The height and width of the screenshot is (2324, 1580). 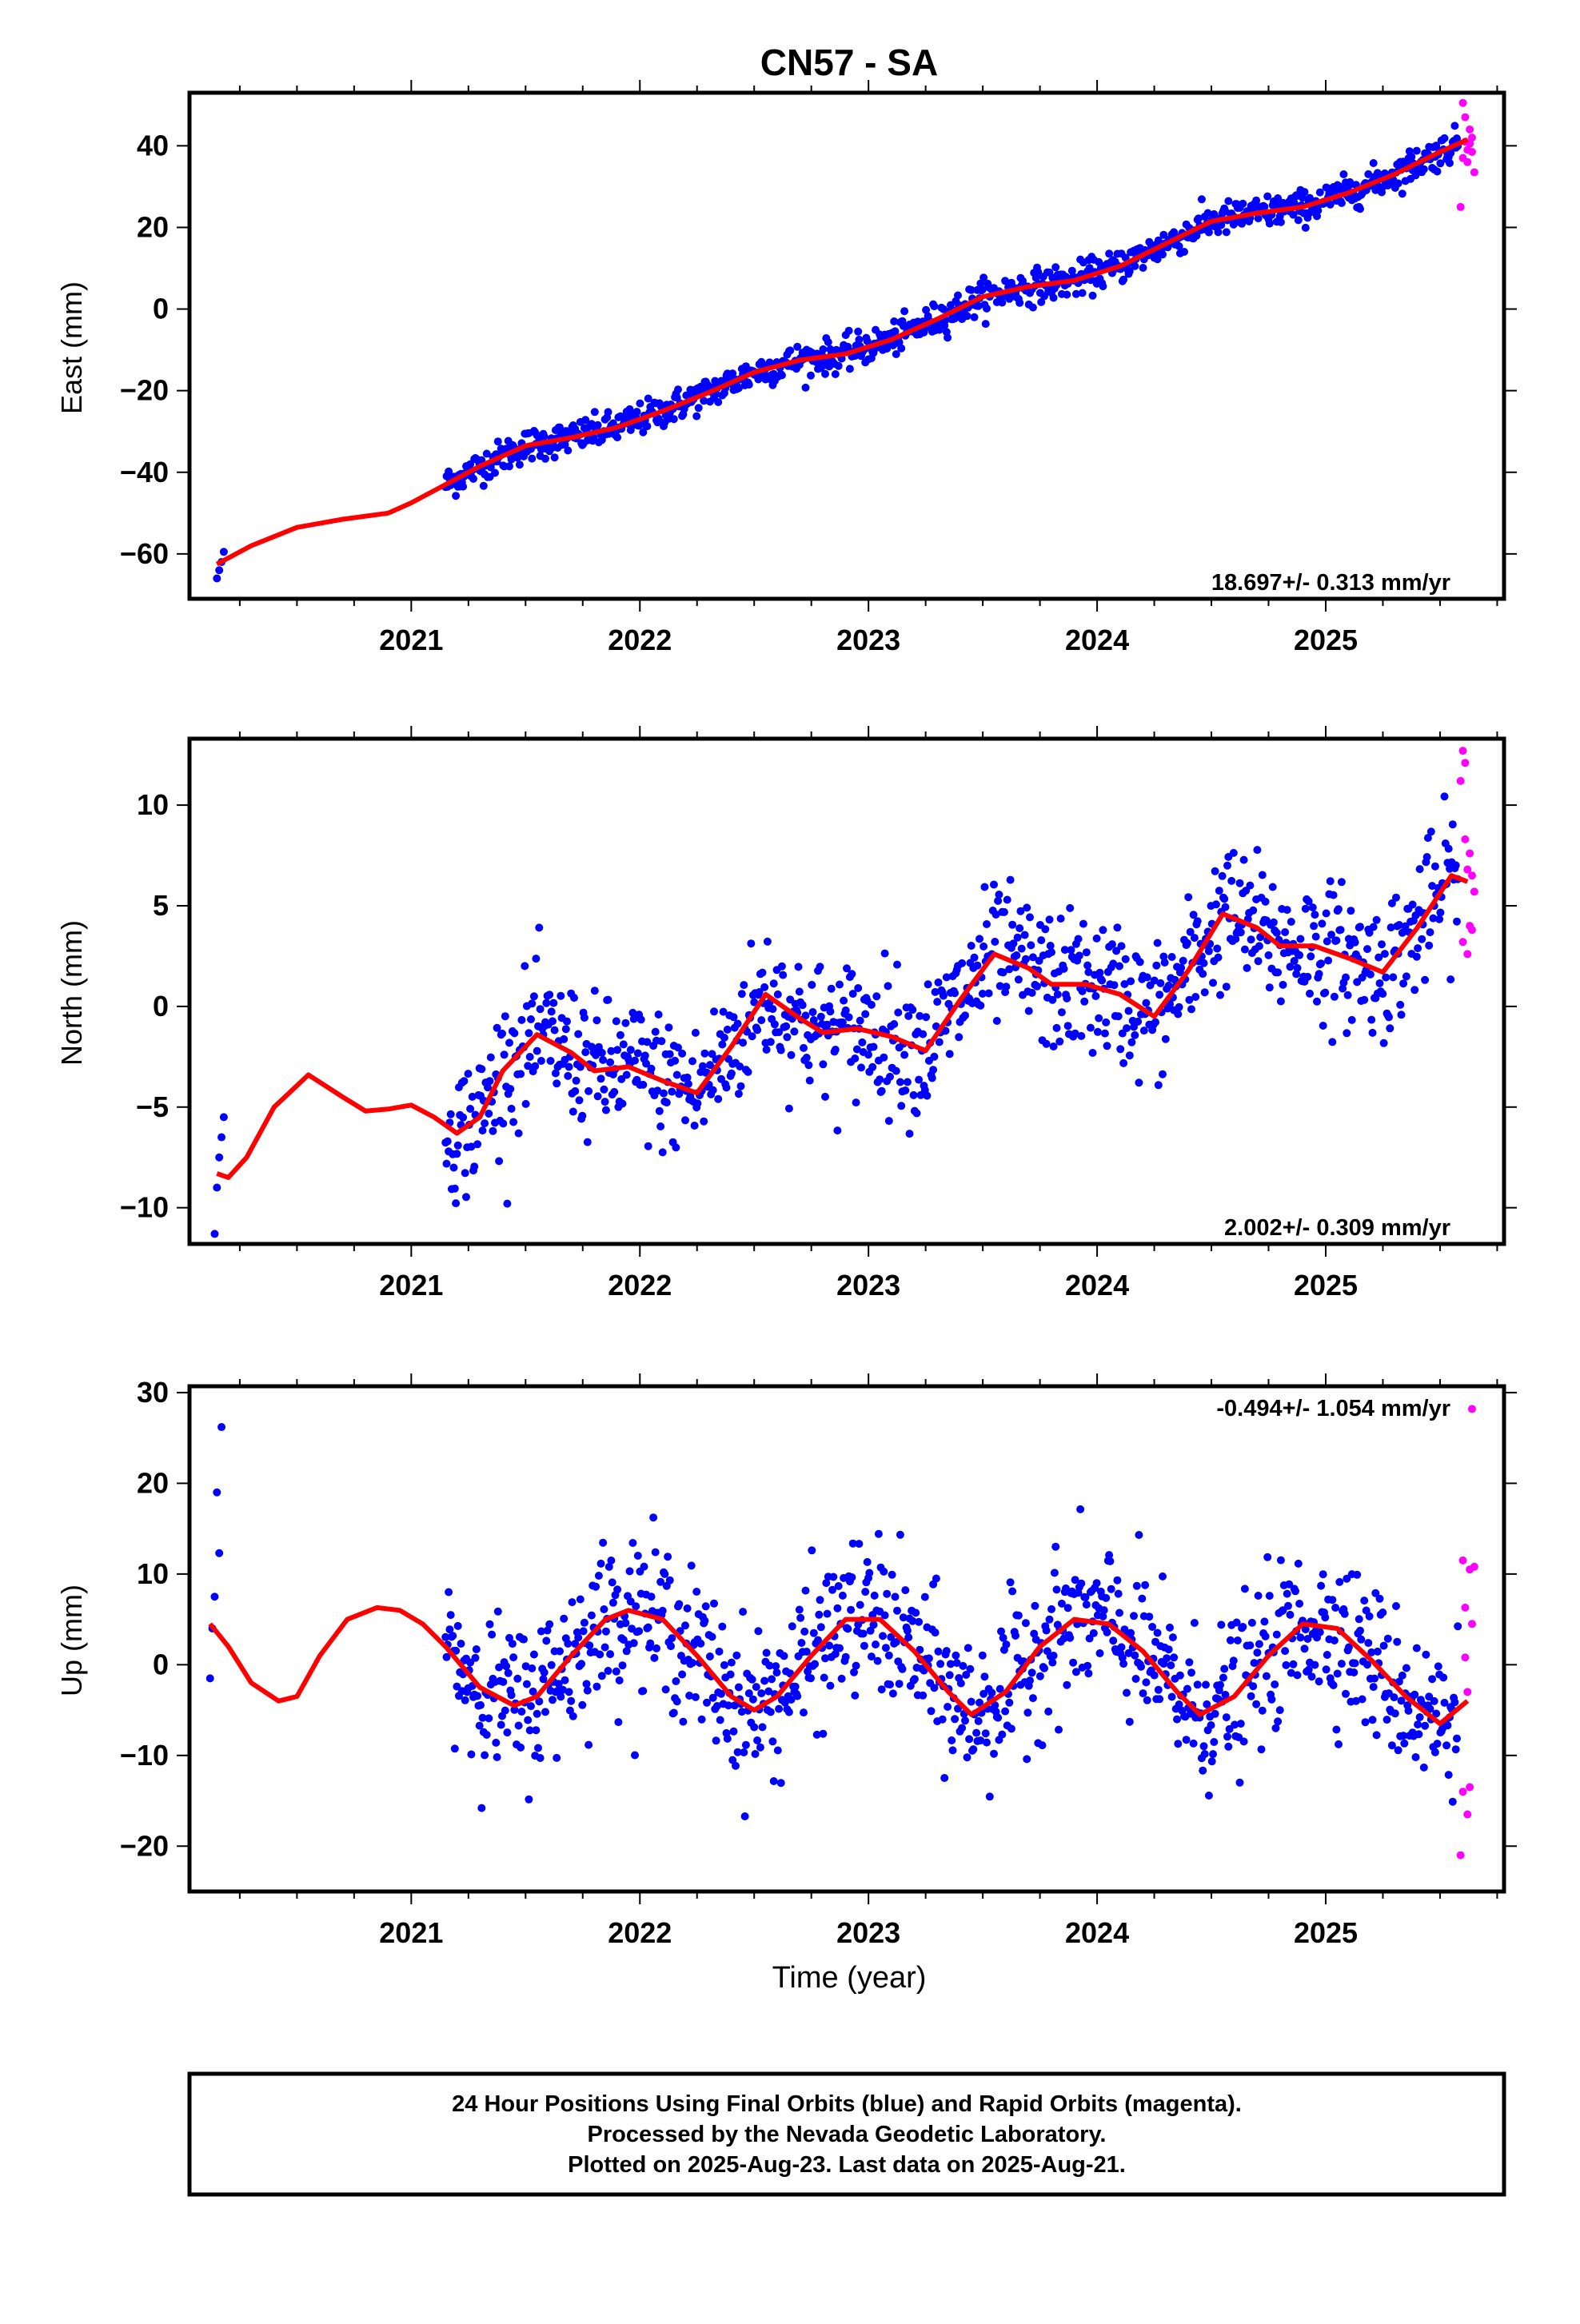 I want to click on up-x-tick-label: 2021, so click(x=411, y=1932).